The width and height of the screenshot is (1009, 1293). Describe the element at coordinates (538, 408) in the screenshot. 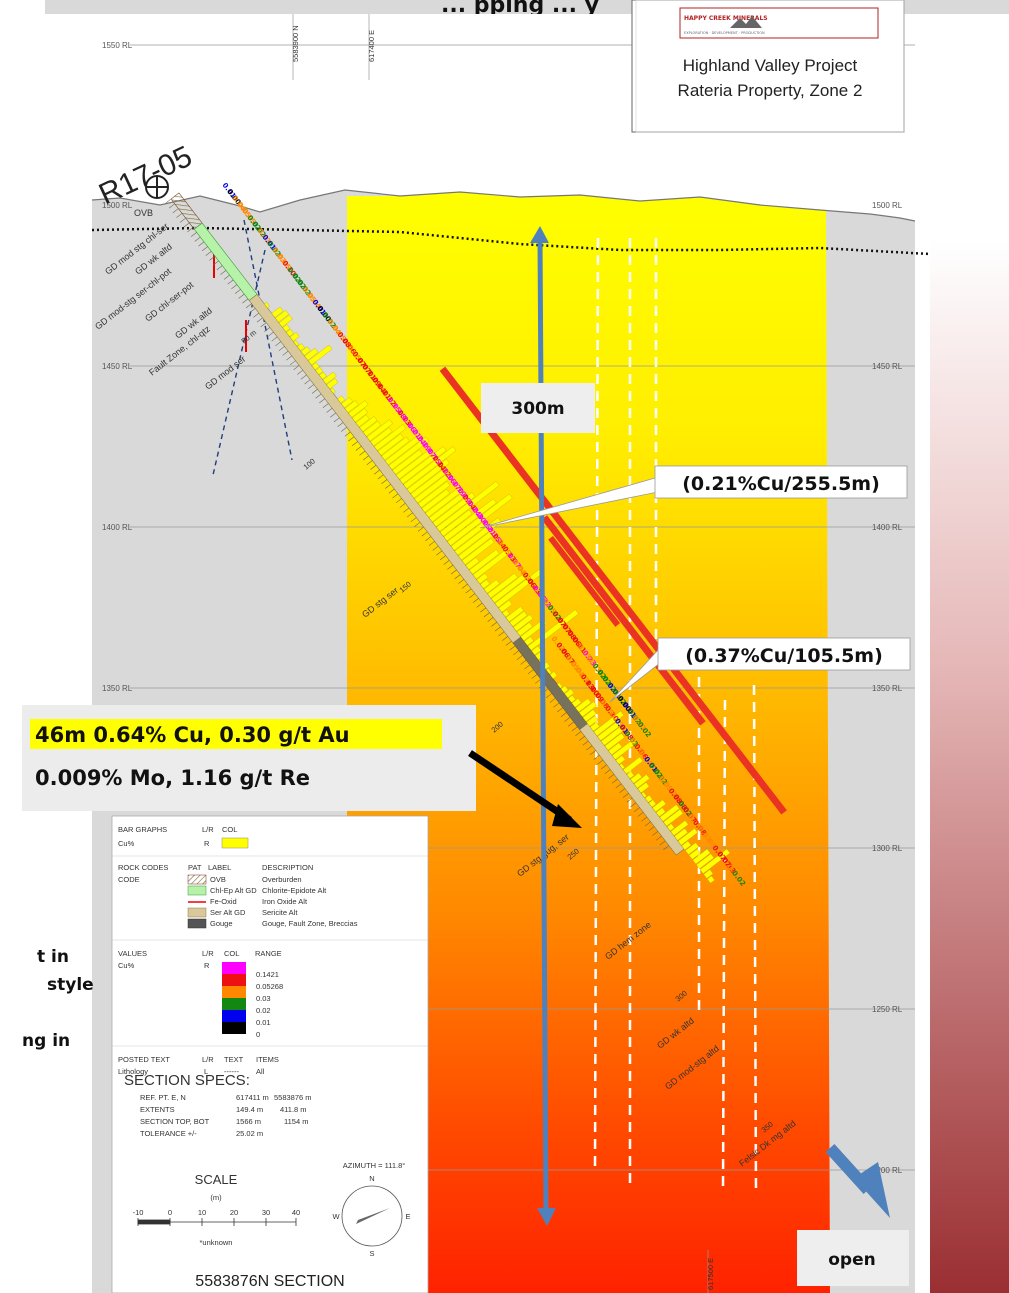

I see `label-300m-box` at that location.